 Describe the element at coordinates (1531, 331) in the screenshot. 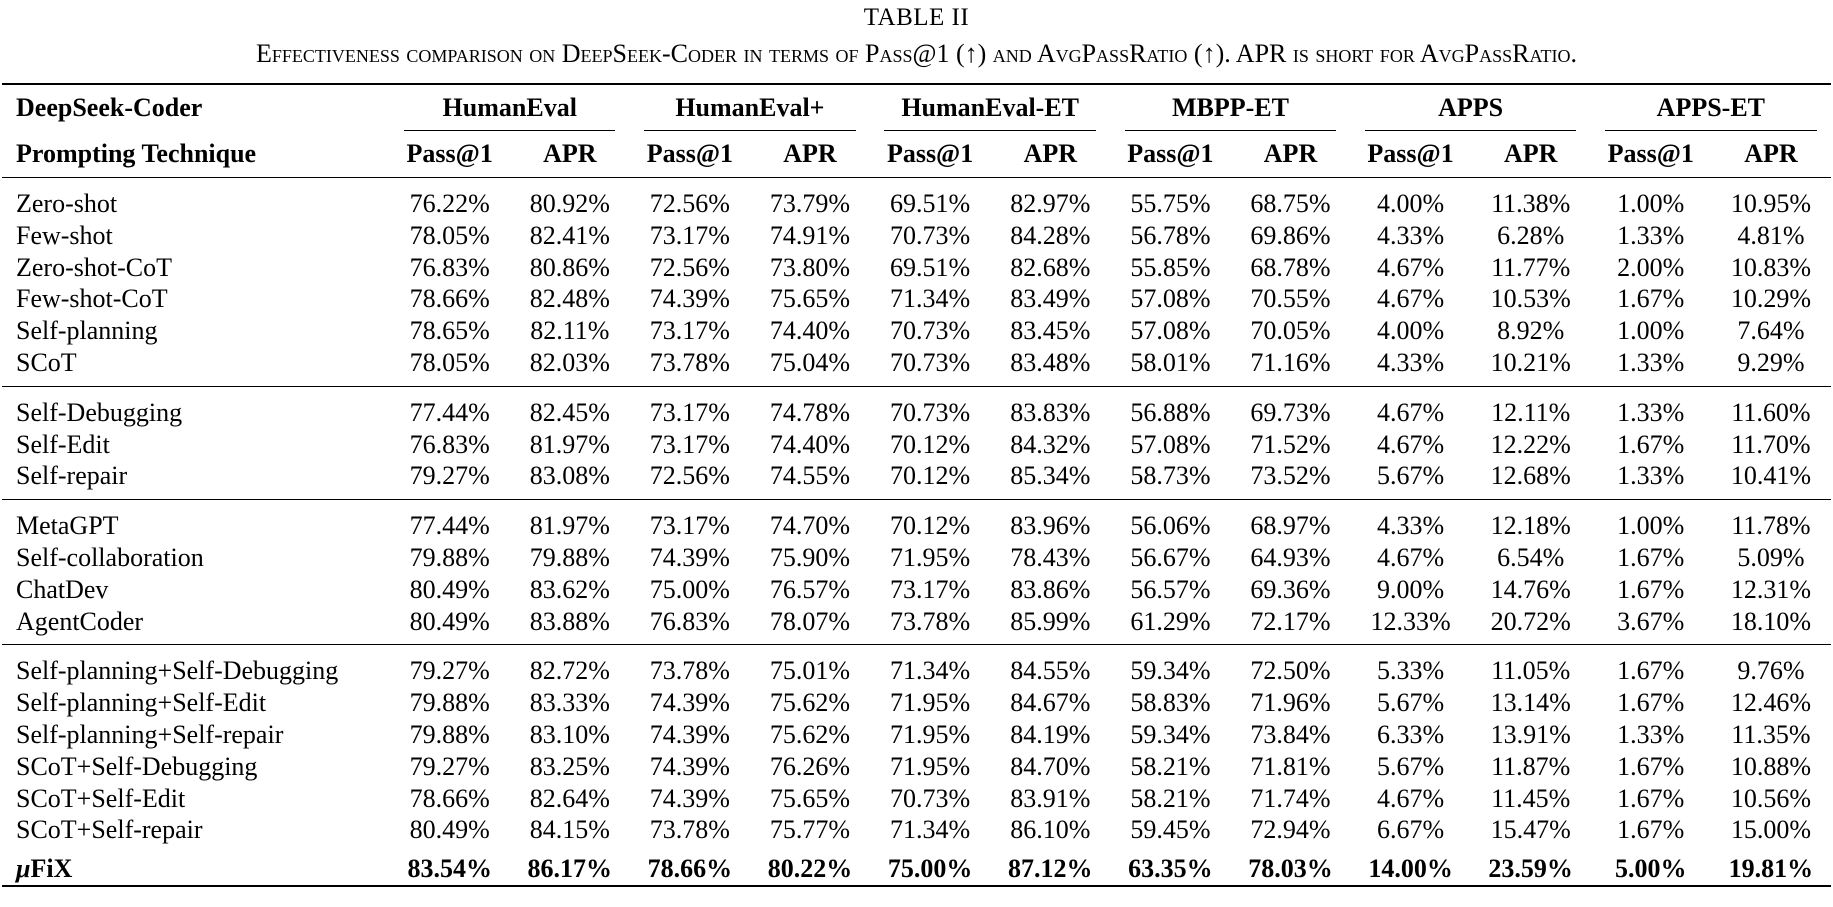

I see `cell-value: 8.92%` at that location.